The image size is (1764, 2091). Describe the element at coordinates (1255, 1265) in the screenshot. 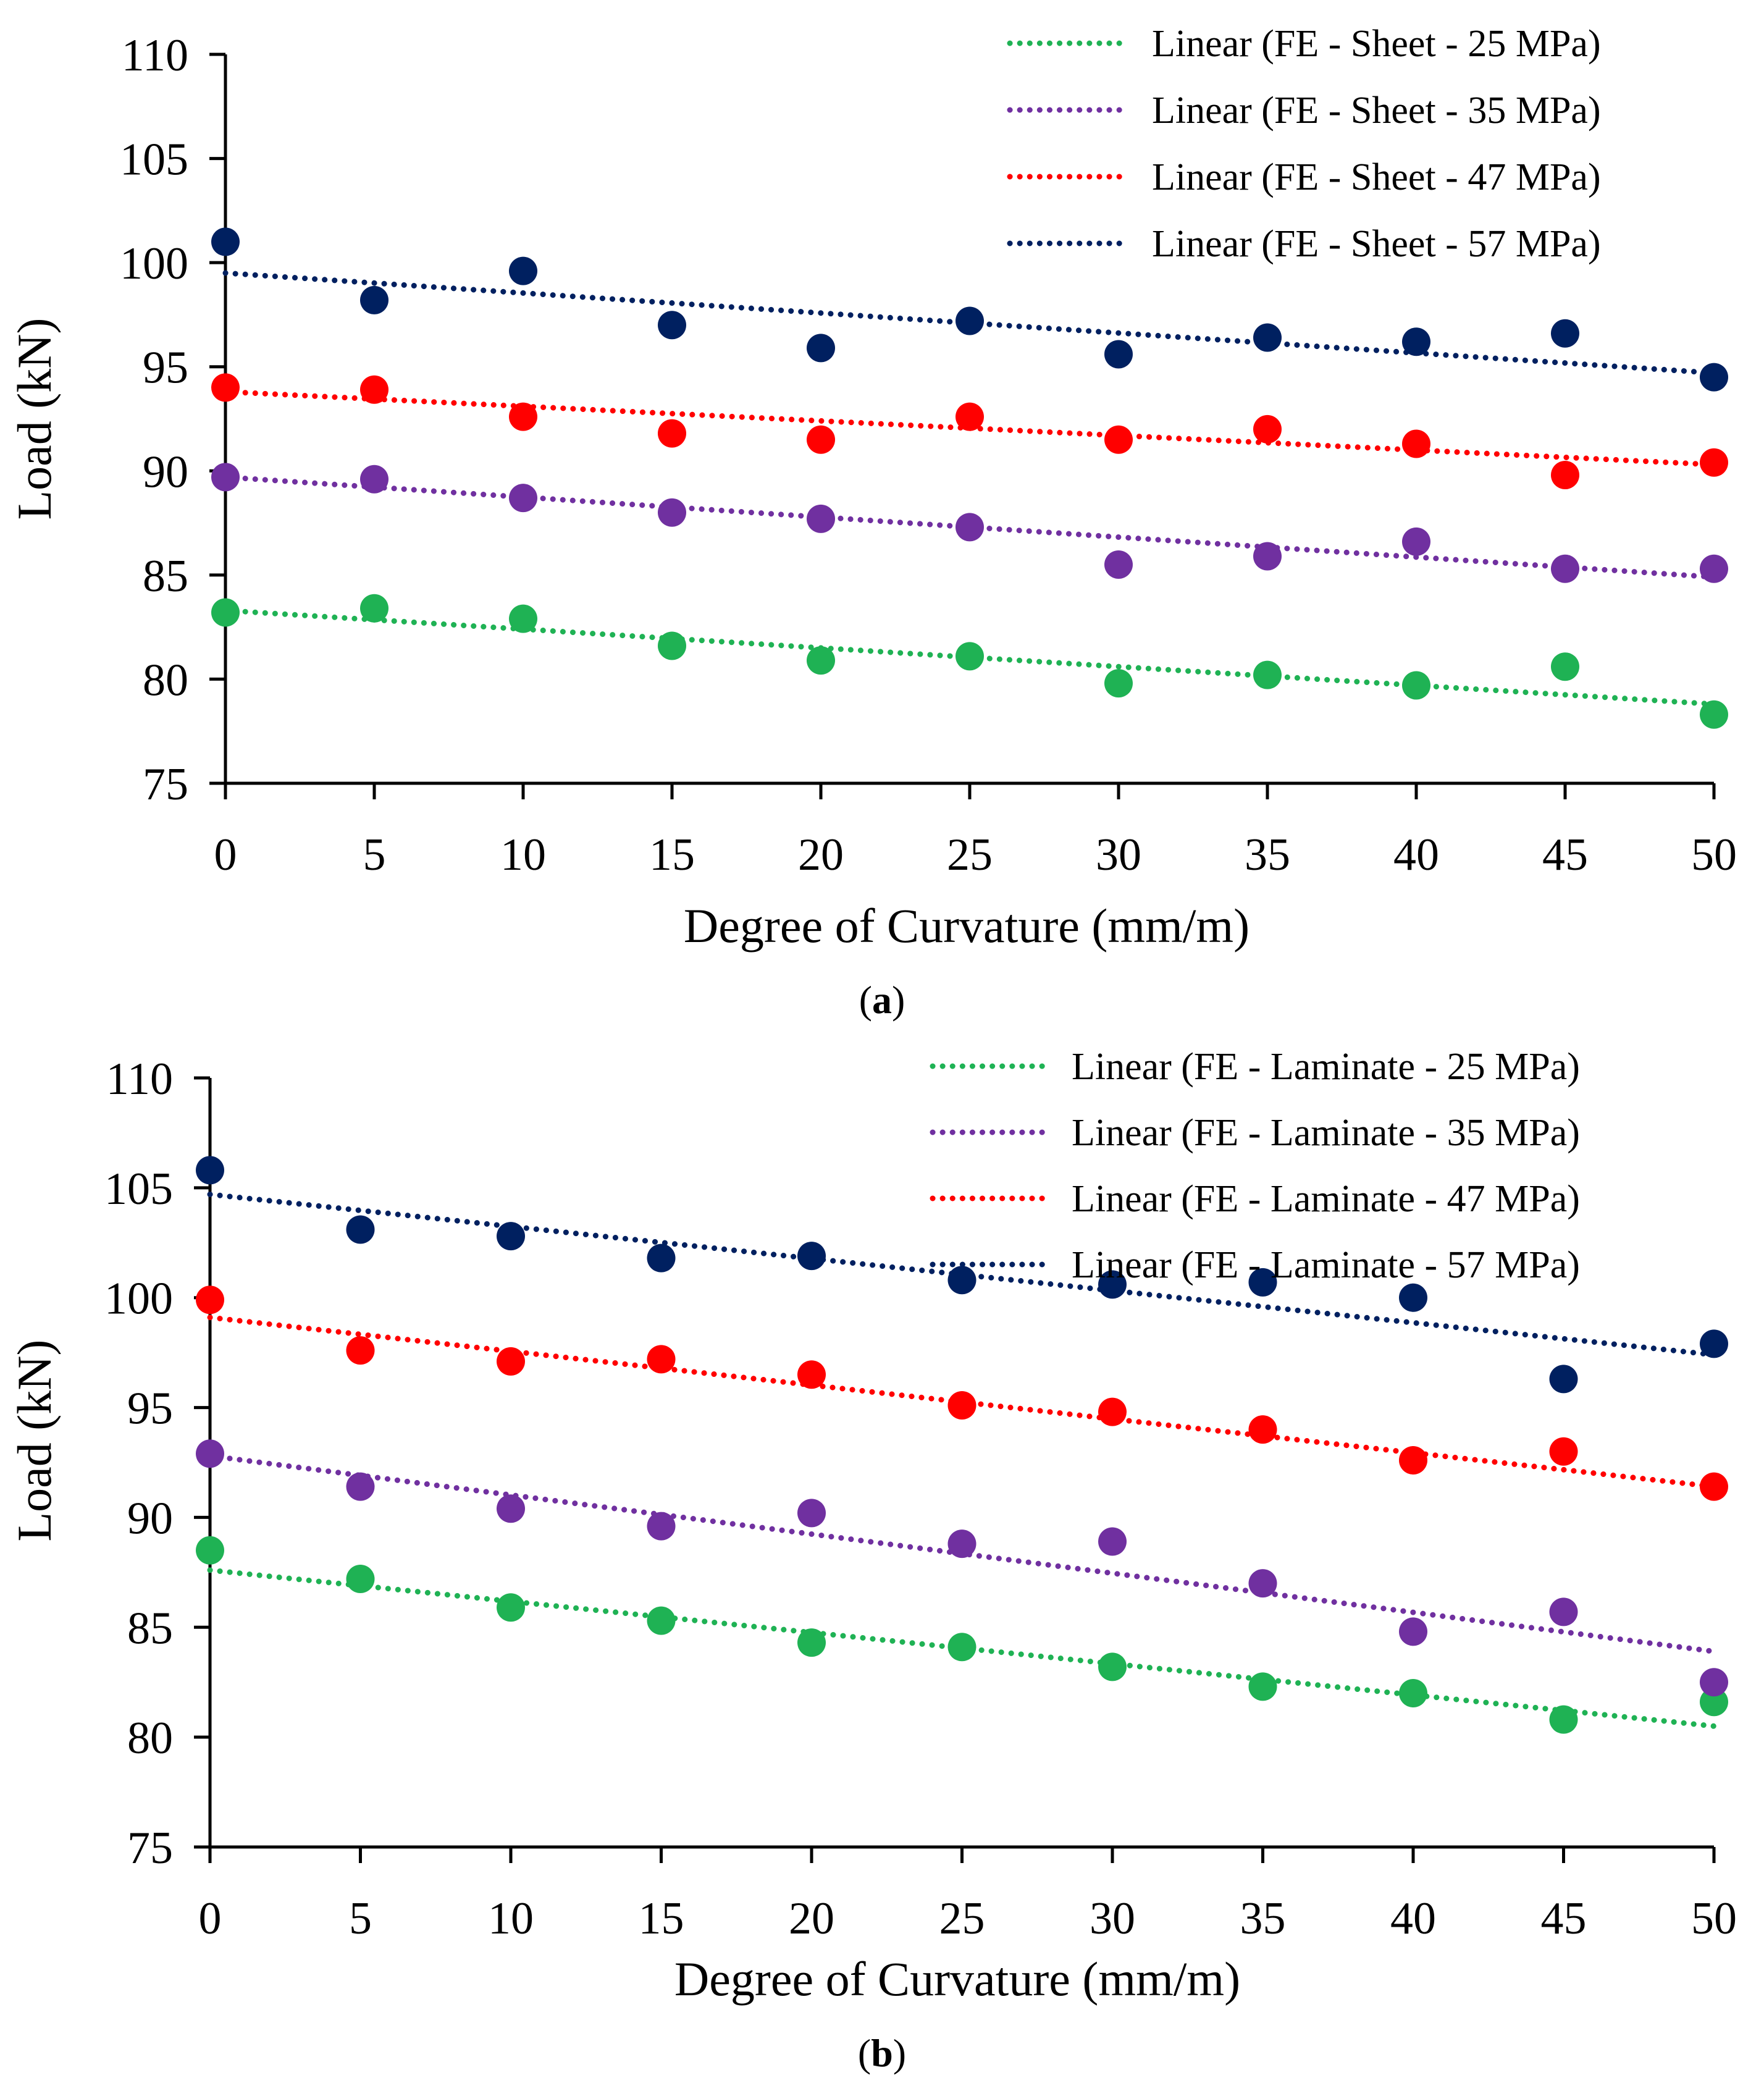

I see `legend-entry: Linear (FE - Laminate - 57 MPa)` at that location.